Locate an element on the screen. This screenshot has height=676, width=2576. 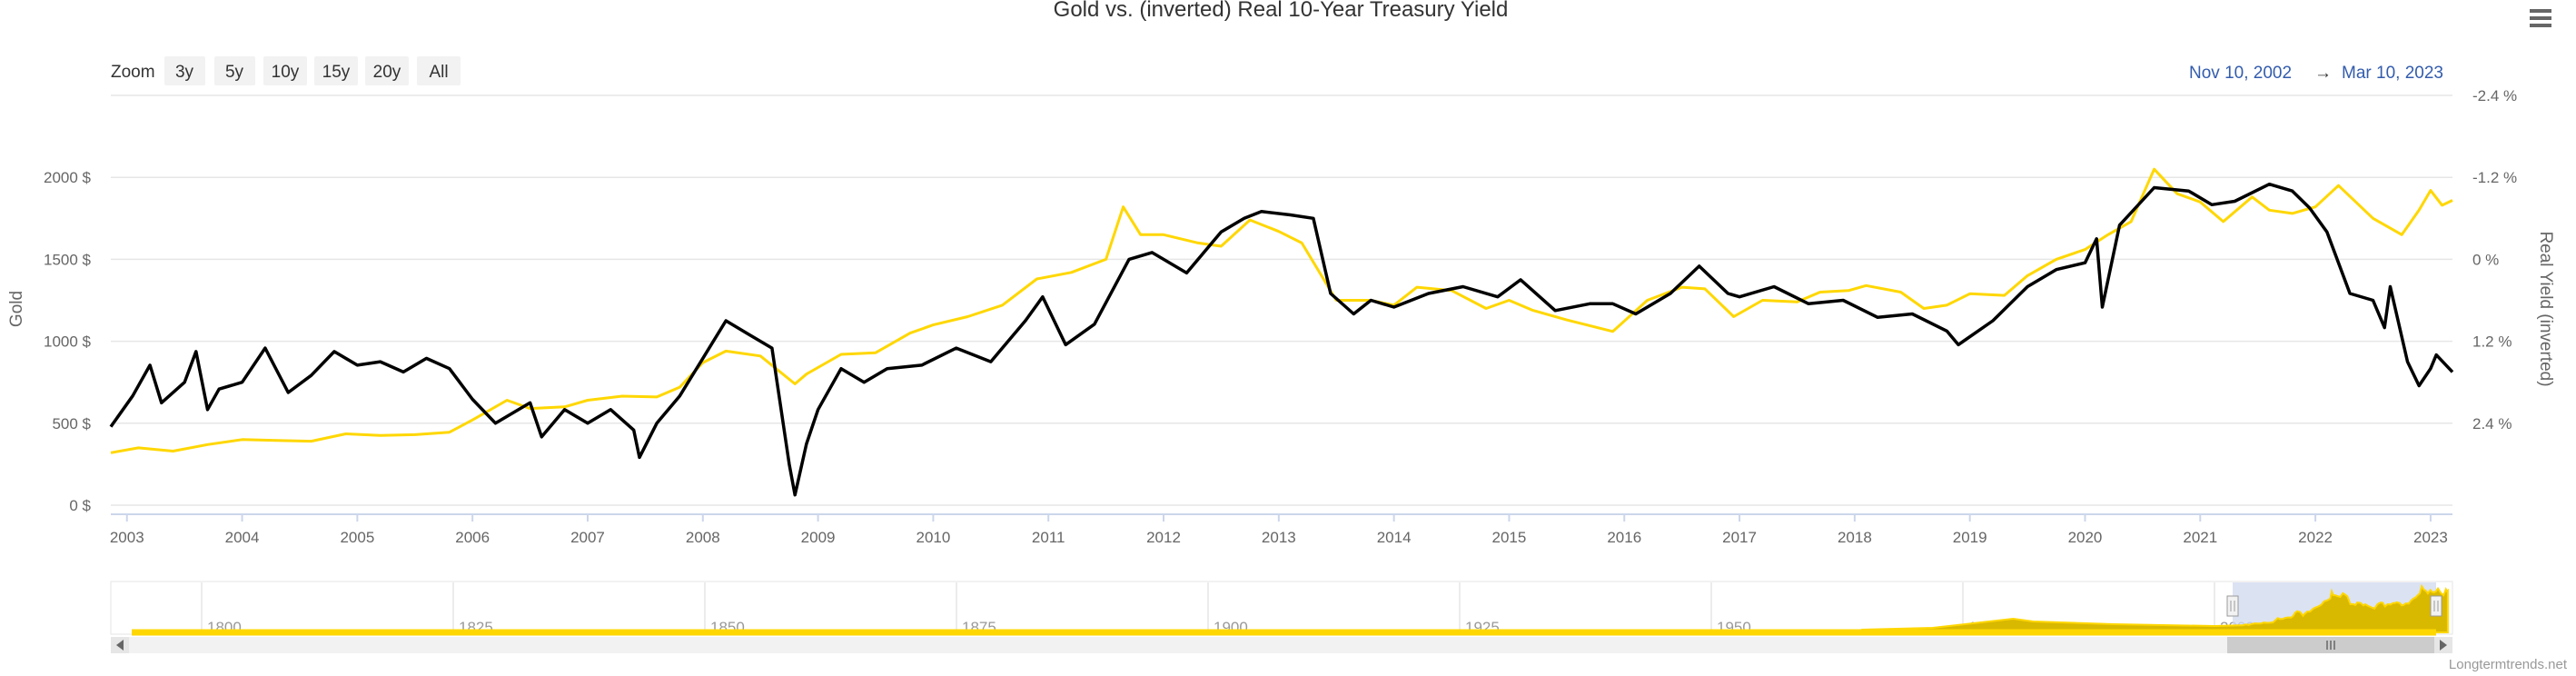
zoom-button-5y: 5y is located at coordinates (234, 71).